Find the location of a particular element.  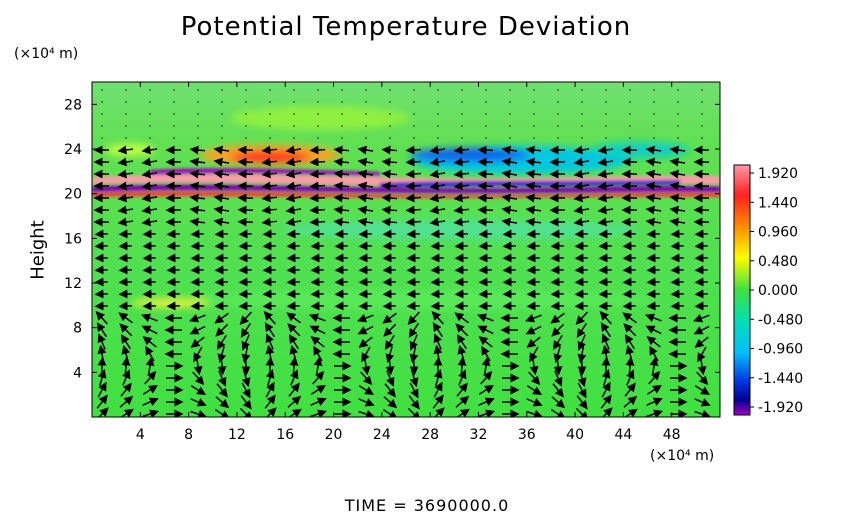

y-tick-label: 20 is located at coordinates (73, 195).